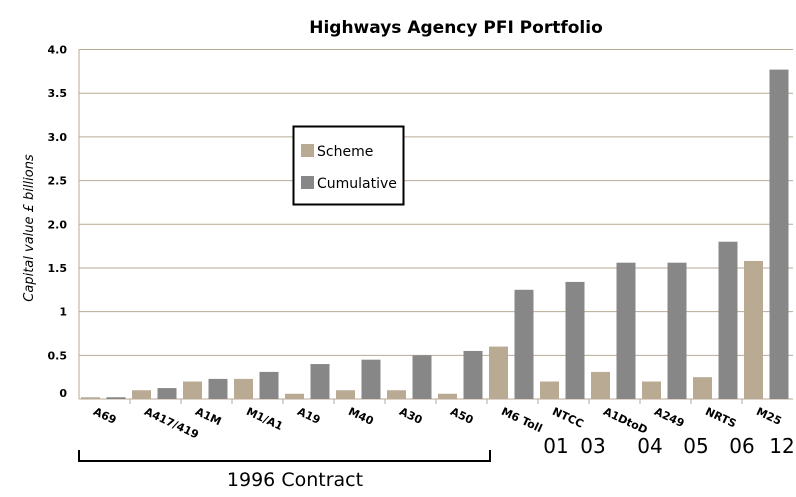  I want to click on bracket-label: 1996 Contract, so click(295, 480).